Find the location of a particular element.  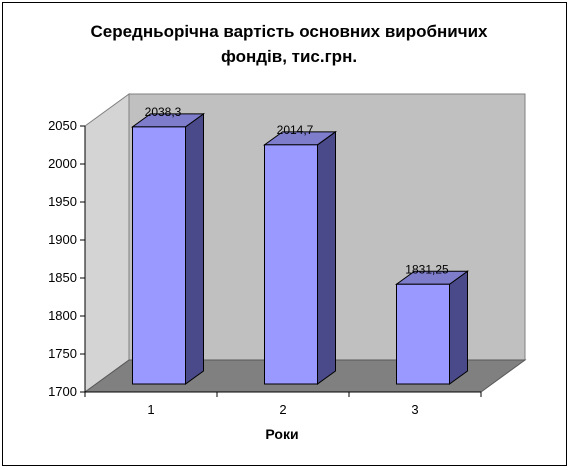

y-tick-label: 1850 is located at coordinates (62, 277).